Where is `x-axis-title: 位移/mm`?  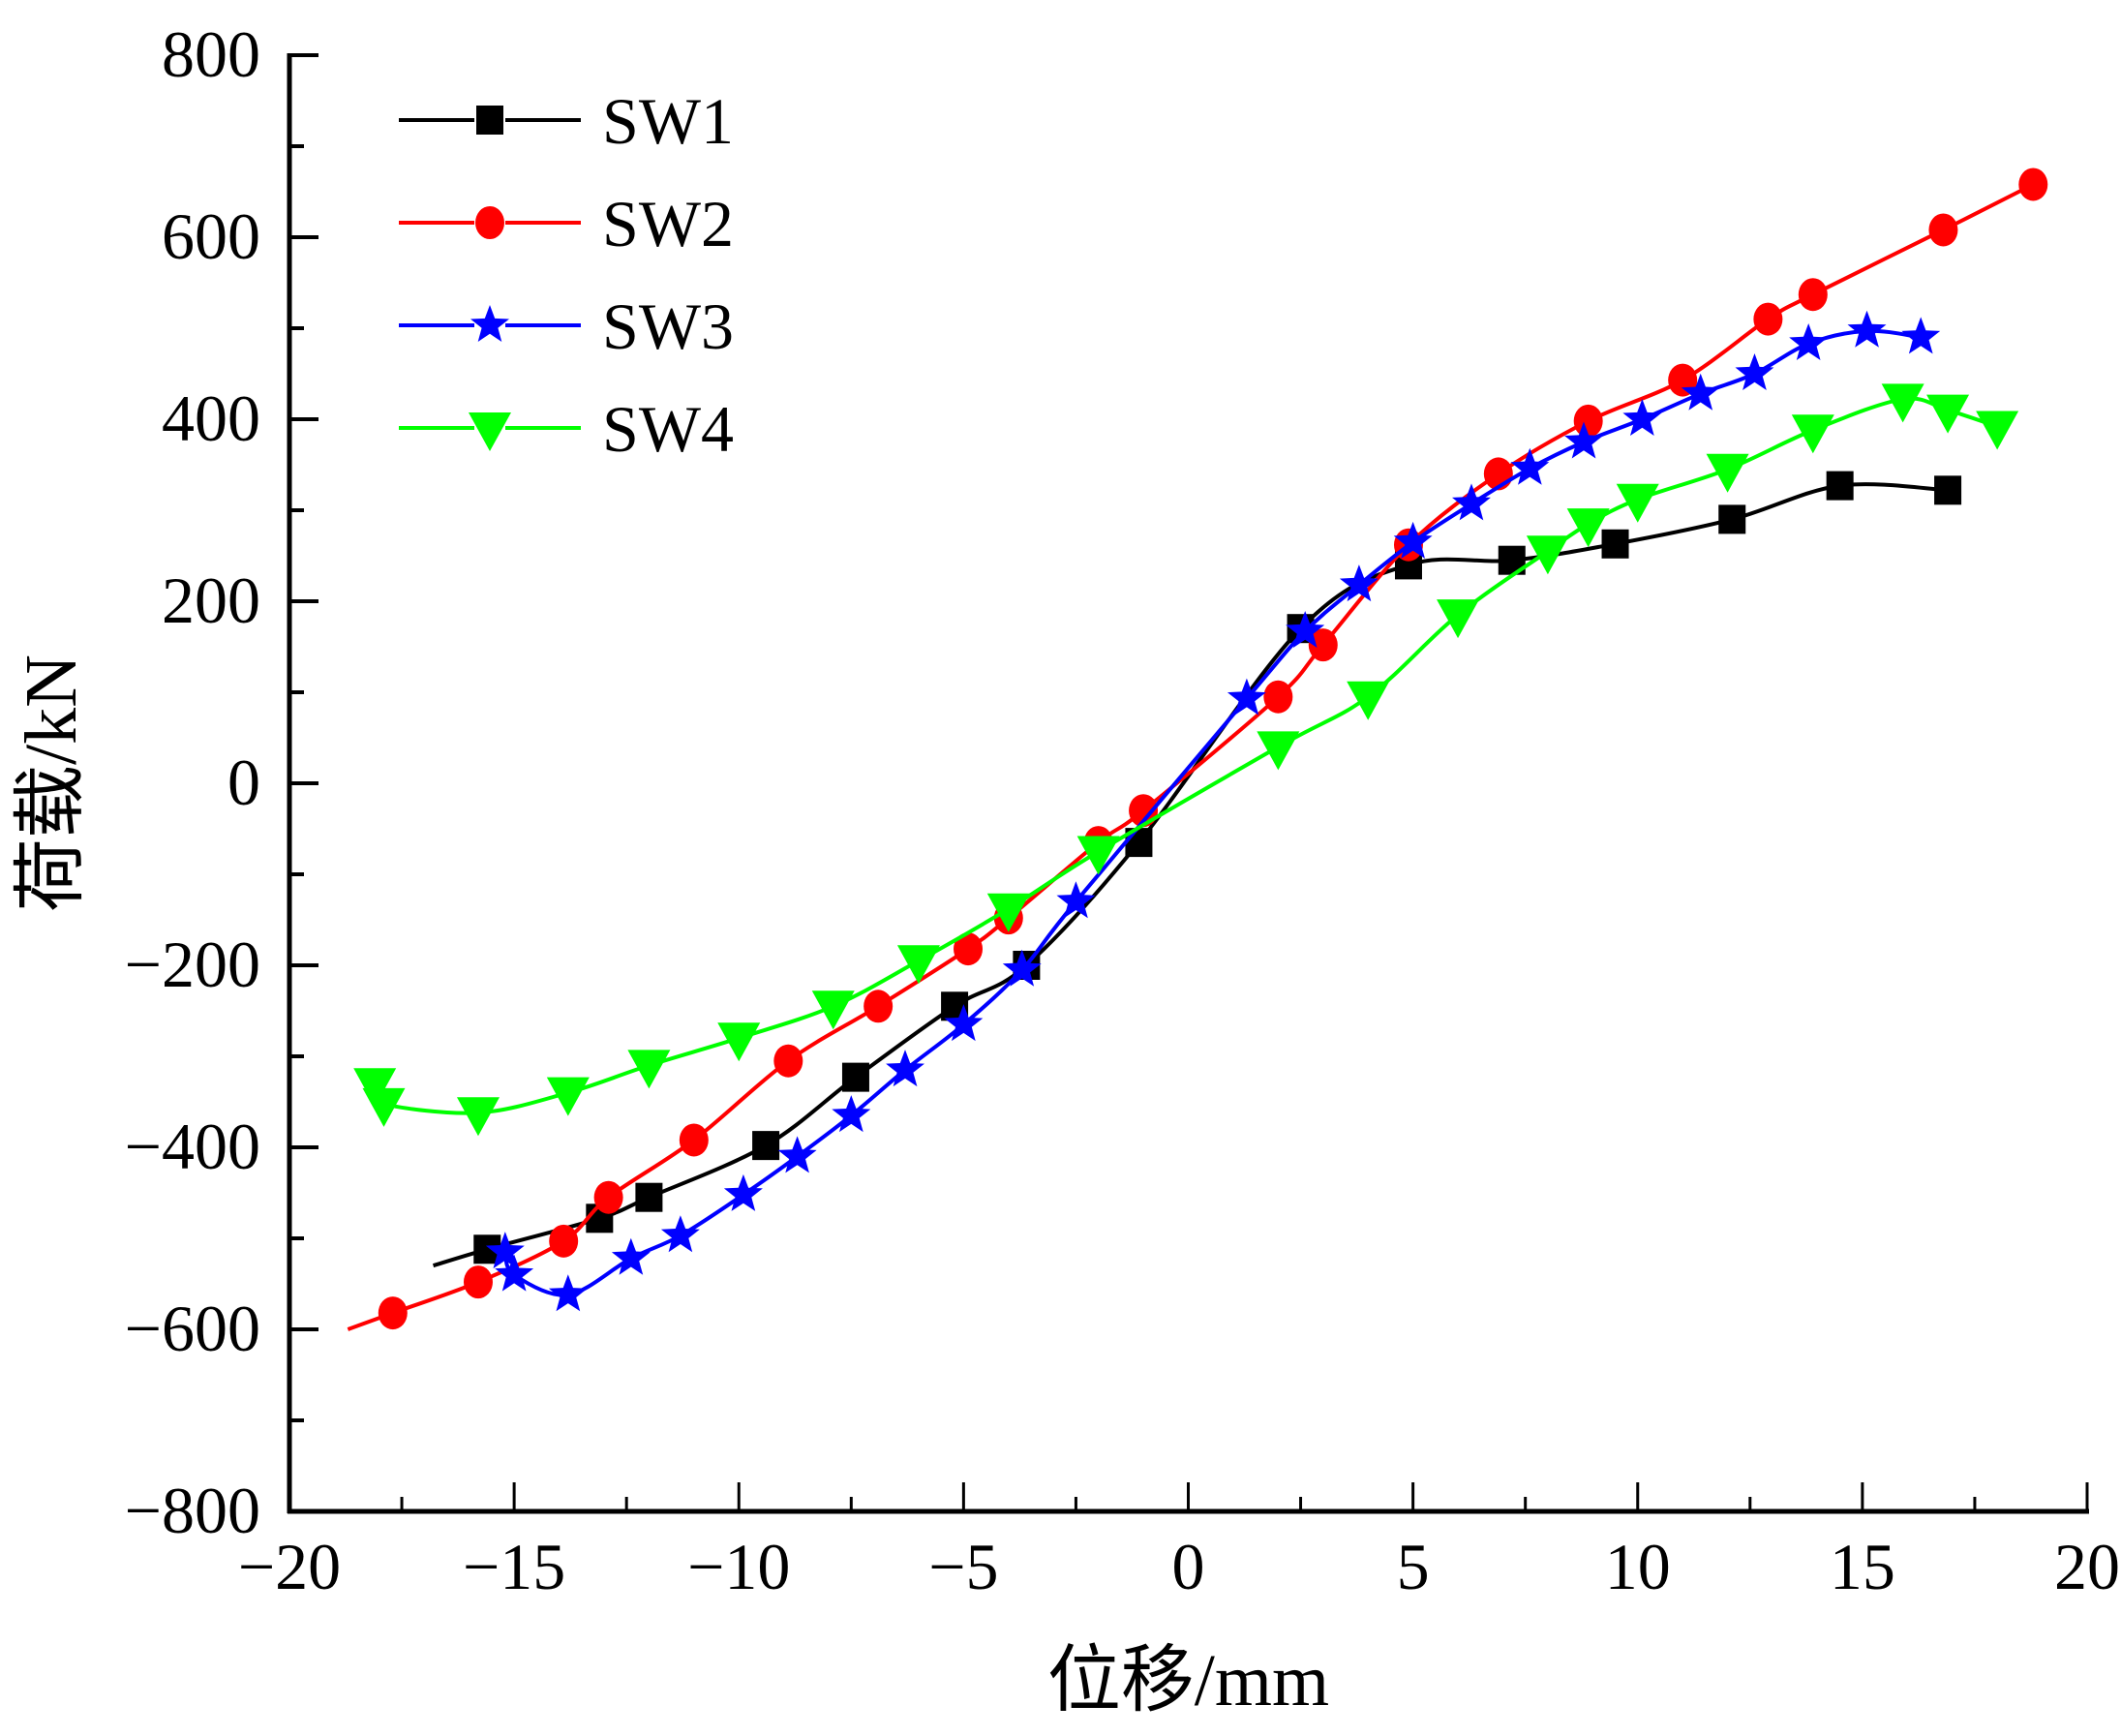
x-axis-title: 位移/mm is located at coordinates (1188, 1680).